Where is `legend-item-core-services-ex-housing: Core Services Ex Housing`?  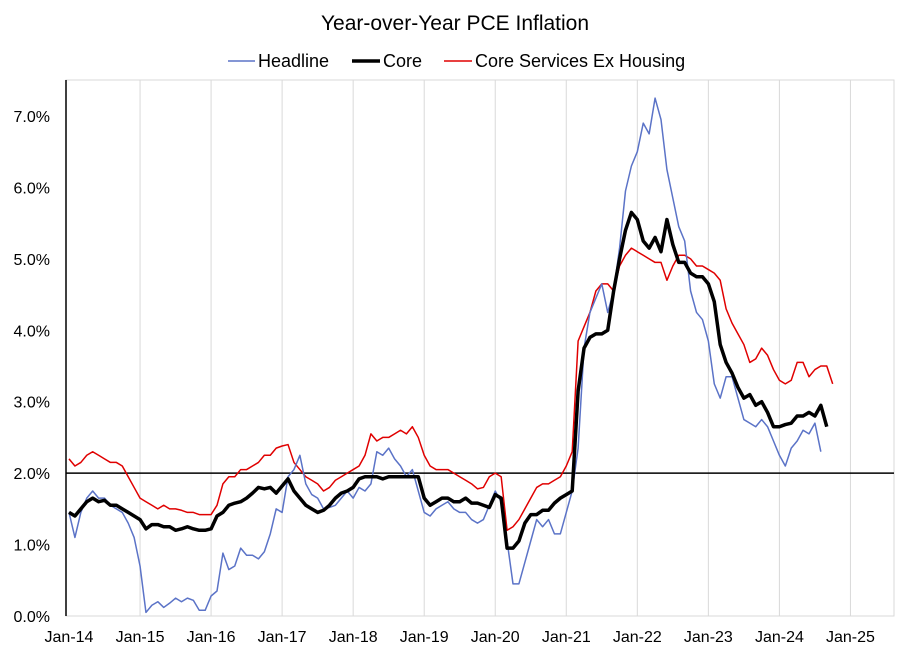
legend-item-core-services-ex-housing: Core Services Ex Housing is located at coordinates (564, 61).